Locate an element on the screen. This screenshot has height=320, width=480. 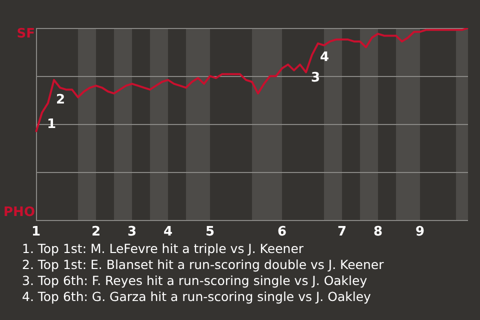
text: PHO is located at coordinates (19, 212).